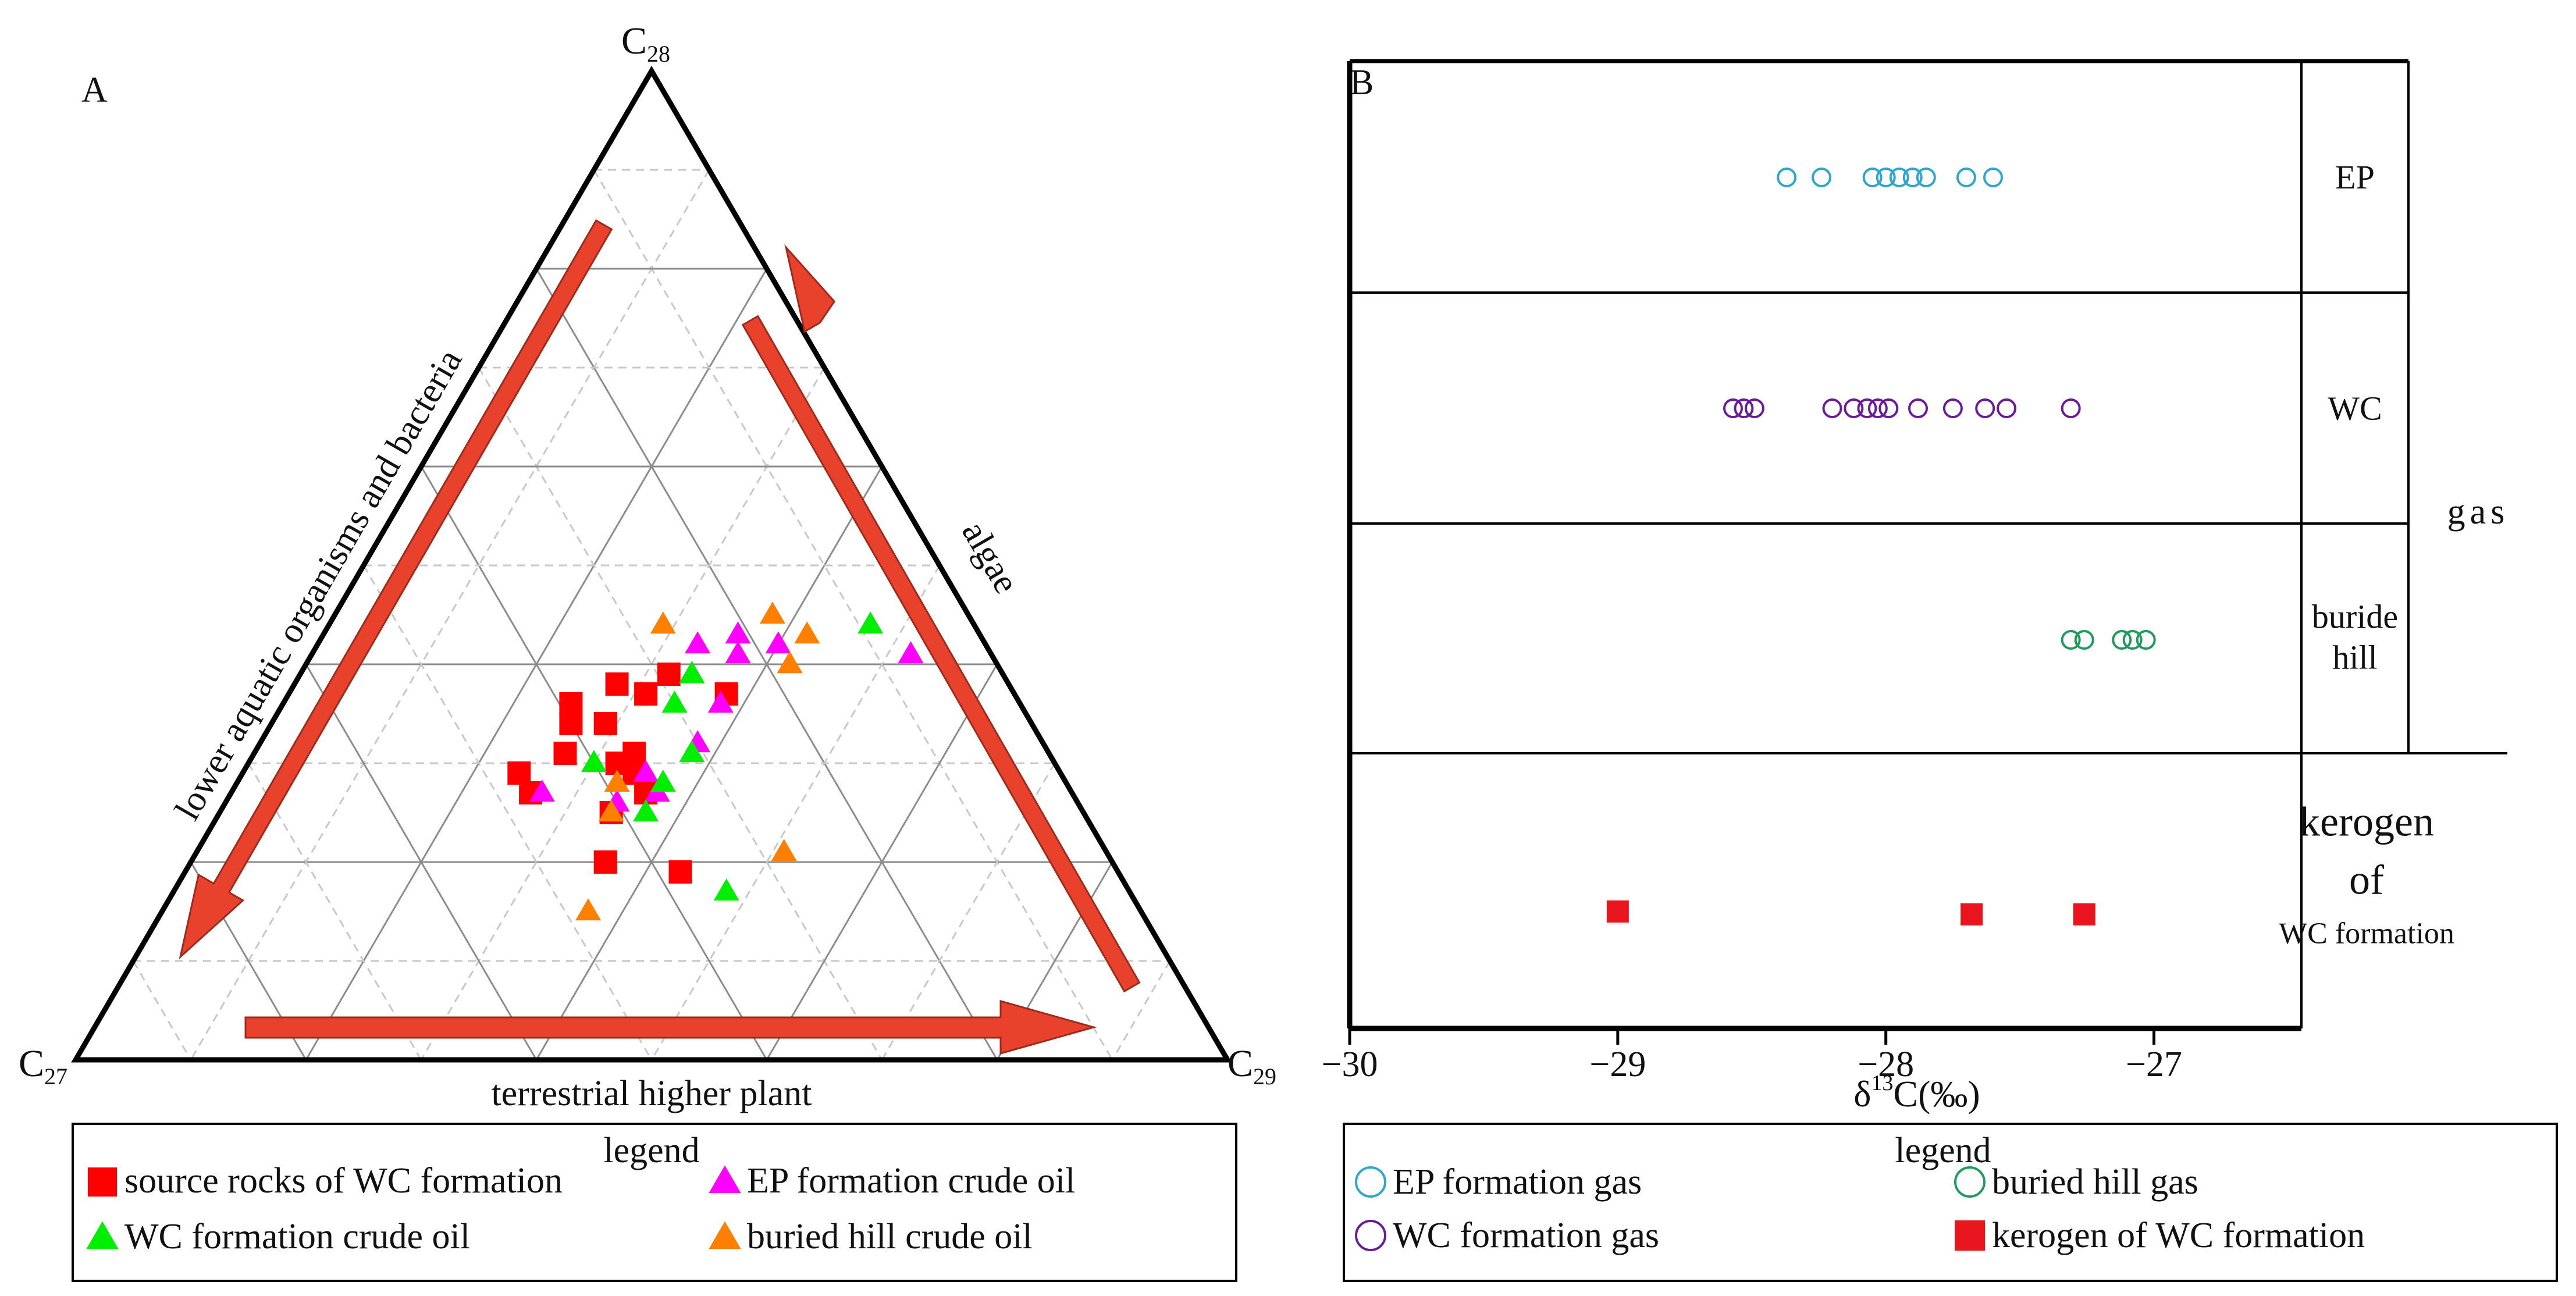 This screenshot has width=2576, height=1296. What do you see at coordinates (2366, 822) in the screenshot?
I see `row-label-kerogen-of-wc-formation-line-0: kerogen` at bounding box center [2366, 822].